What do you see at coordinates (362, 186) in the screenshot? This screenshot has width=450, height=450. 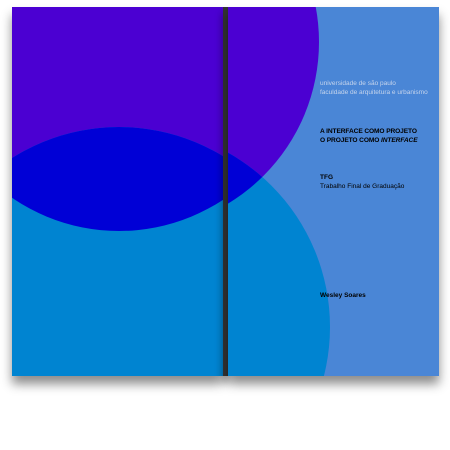 I see `work-type-full: Trabalho Final de Graduação` at bounding box center [362, 186].